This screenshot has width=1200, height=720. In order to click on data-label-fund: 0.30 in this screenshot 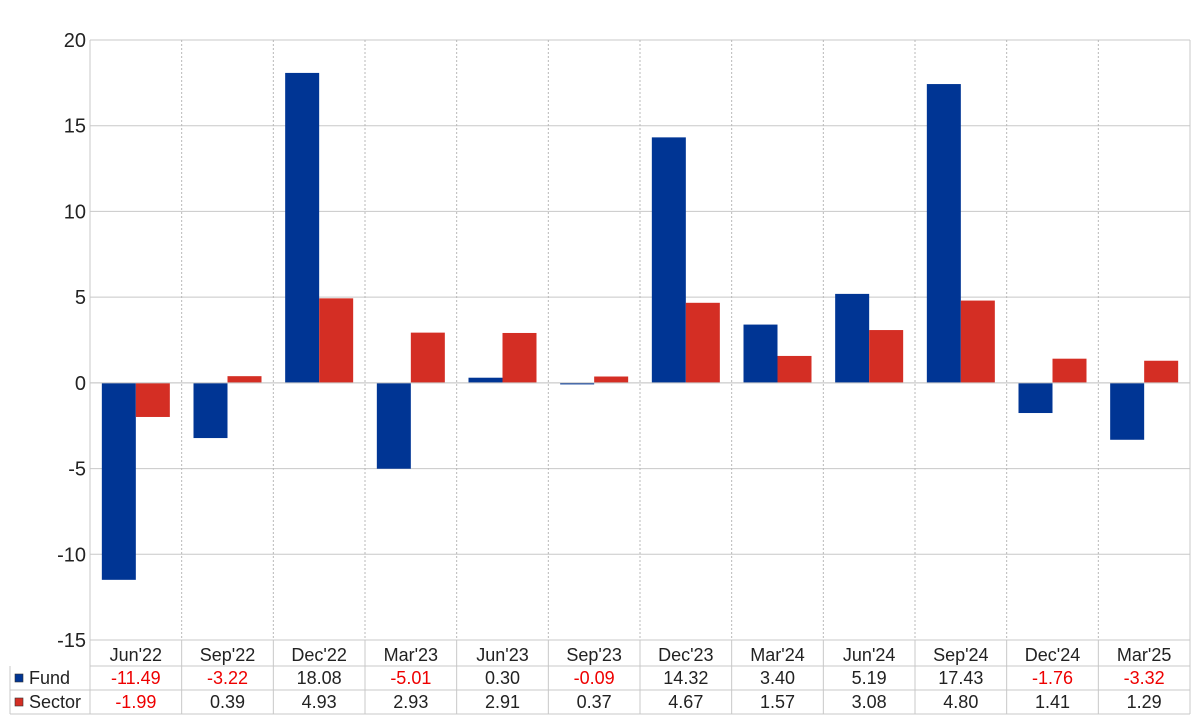, I will do `click(502, 678)`.